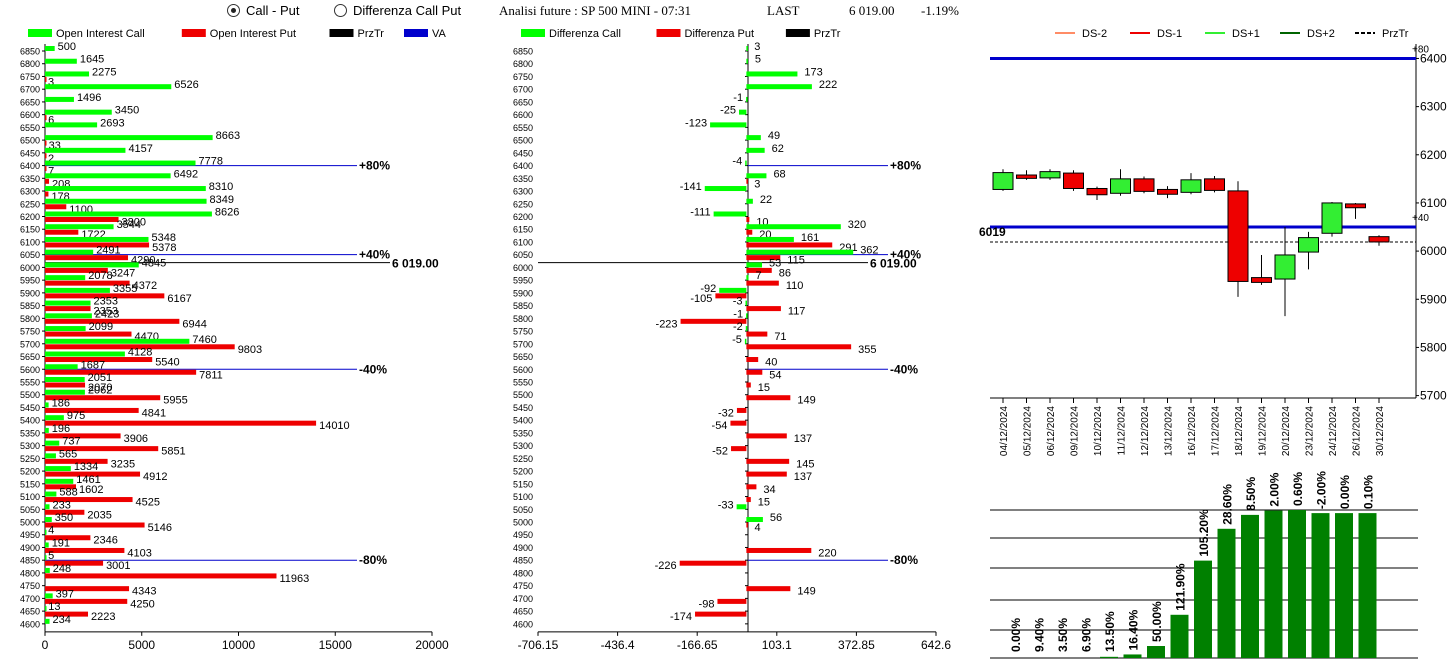 The width and height of the screenshot is (1453, 665). I want to click on call-value-label: 2693, so click(112, 123).